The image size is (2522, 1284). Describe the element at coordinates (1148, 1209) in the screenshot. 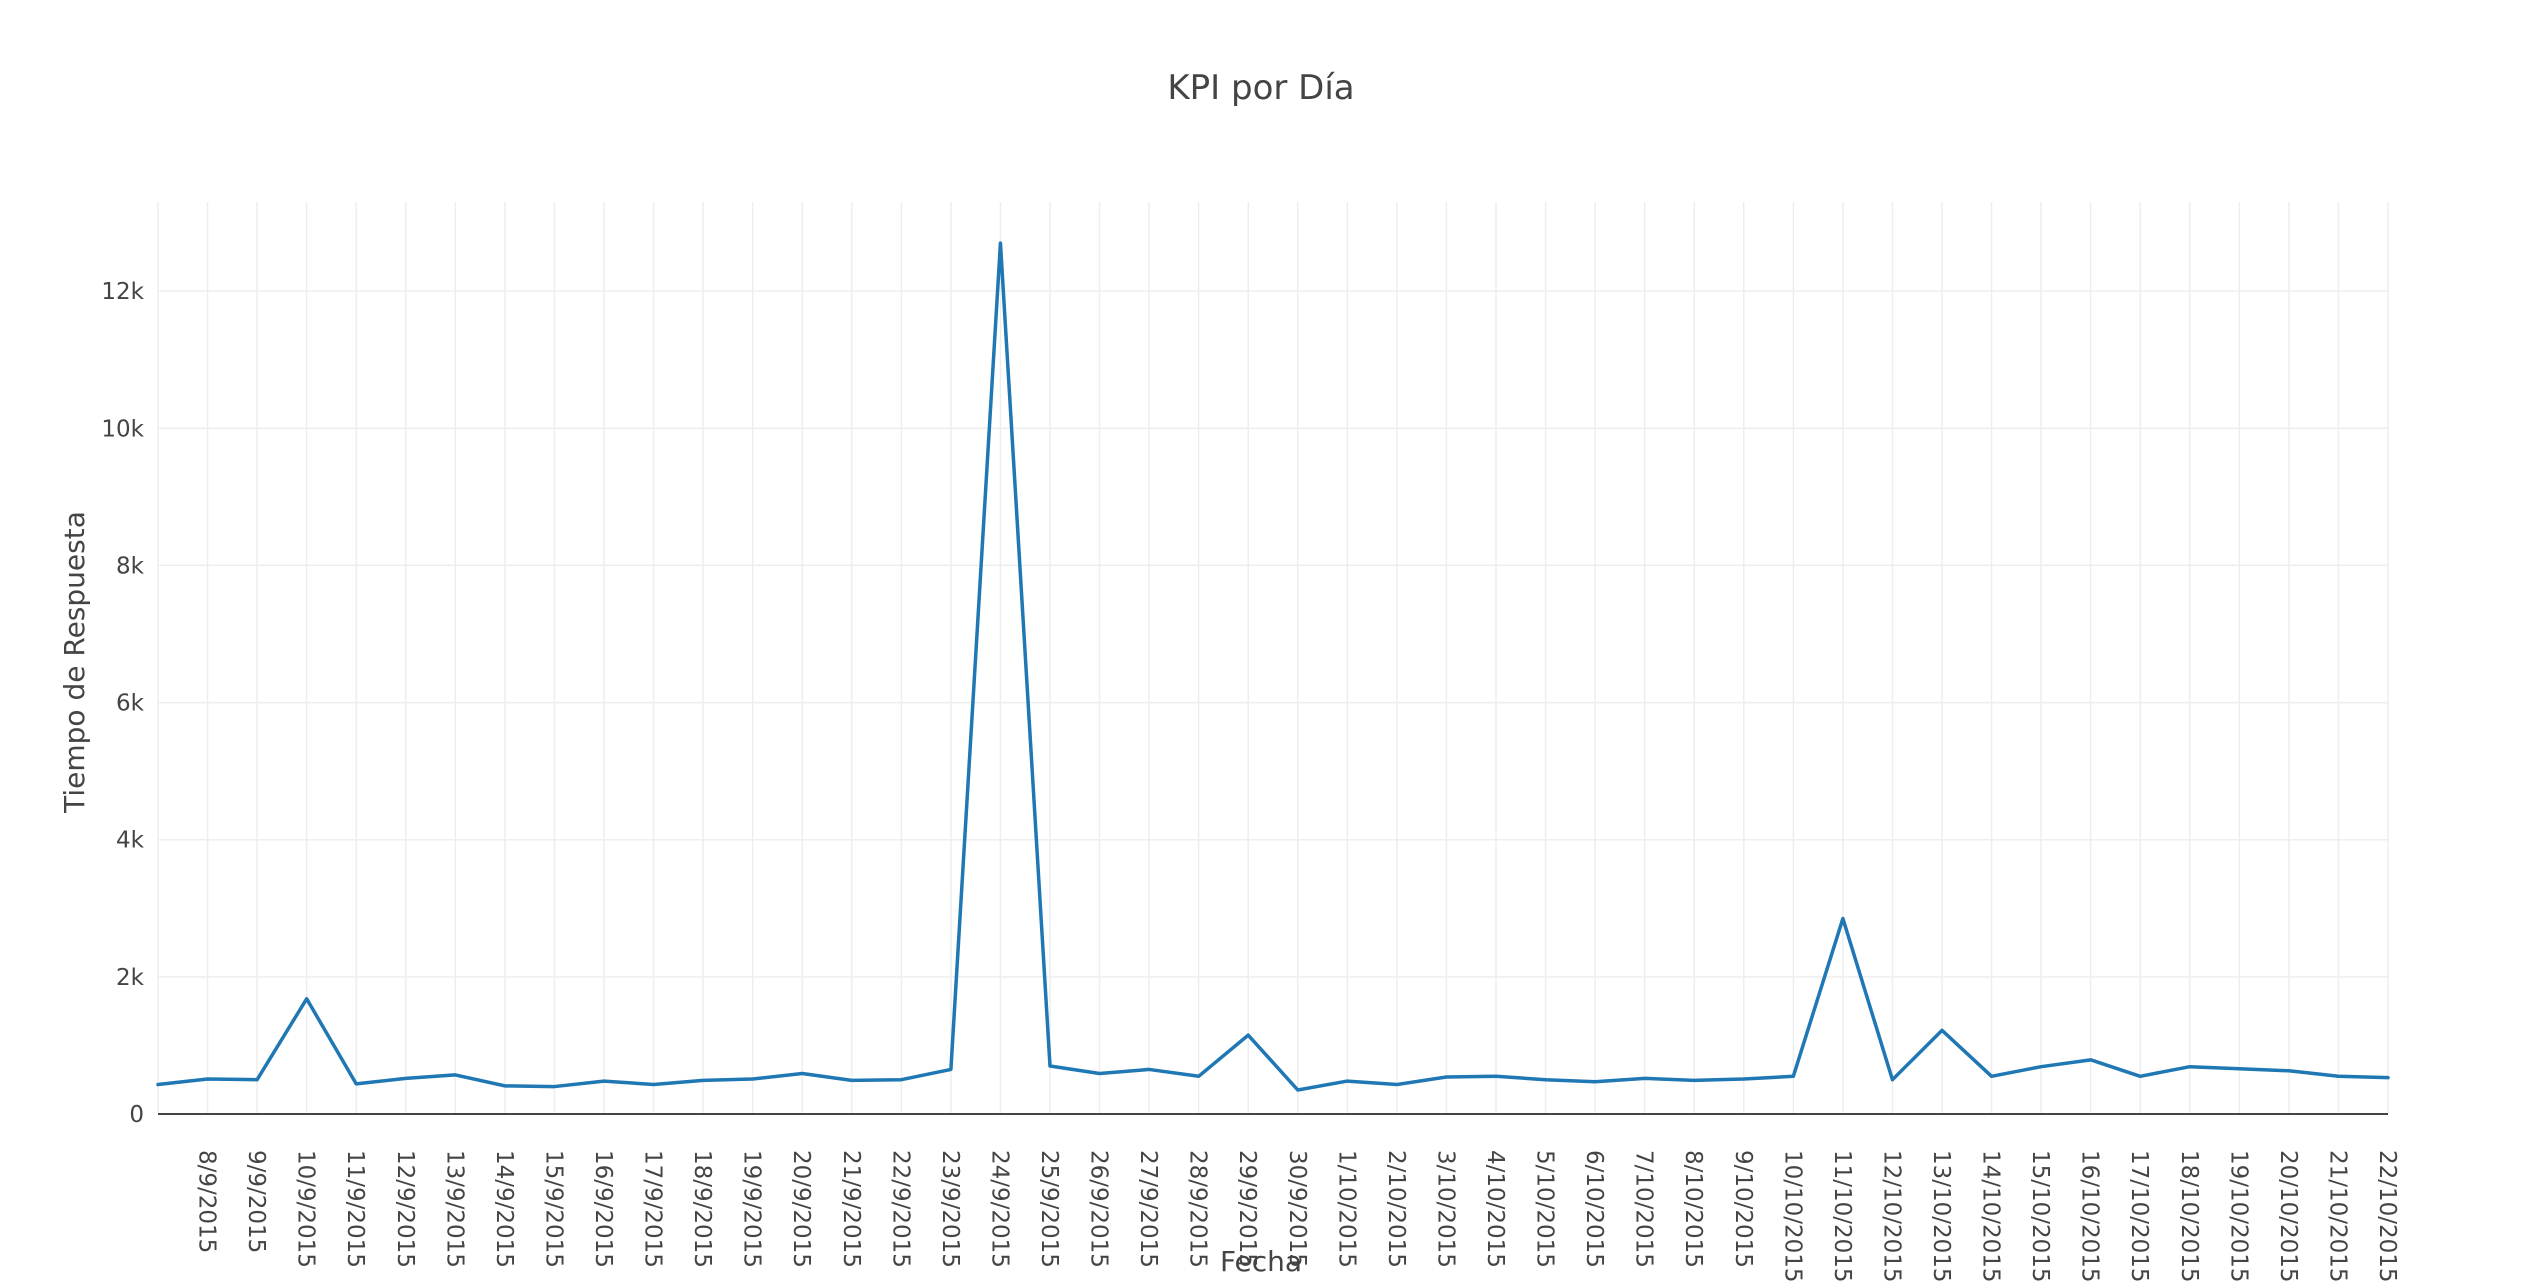

I see `x-tick-label: 27/9/2015` at that location.